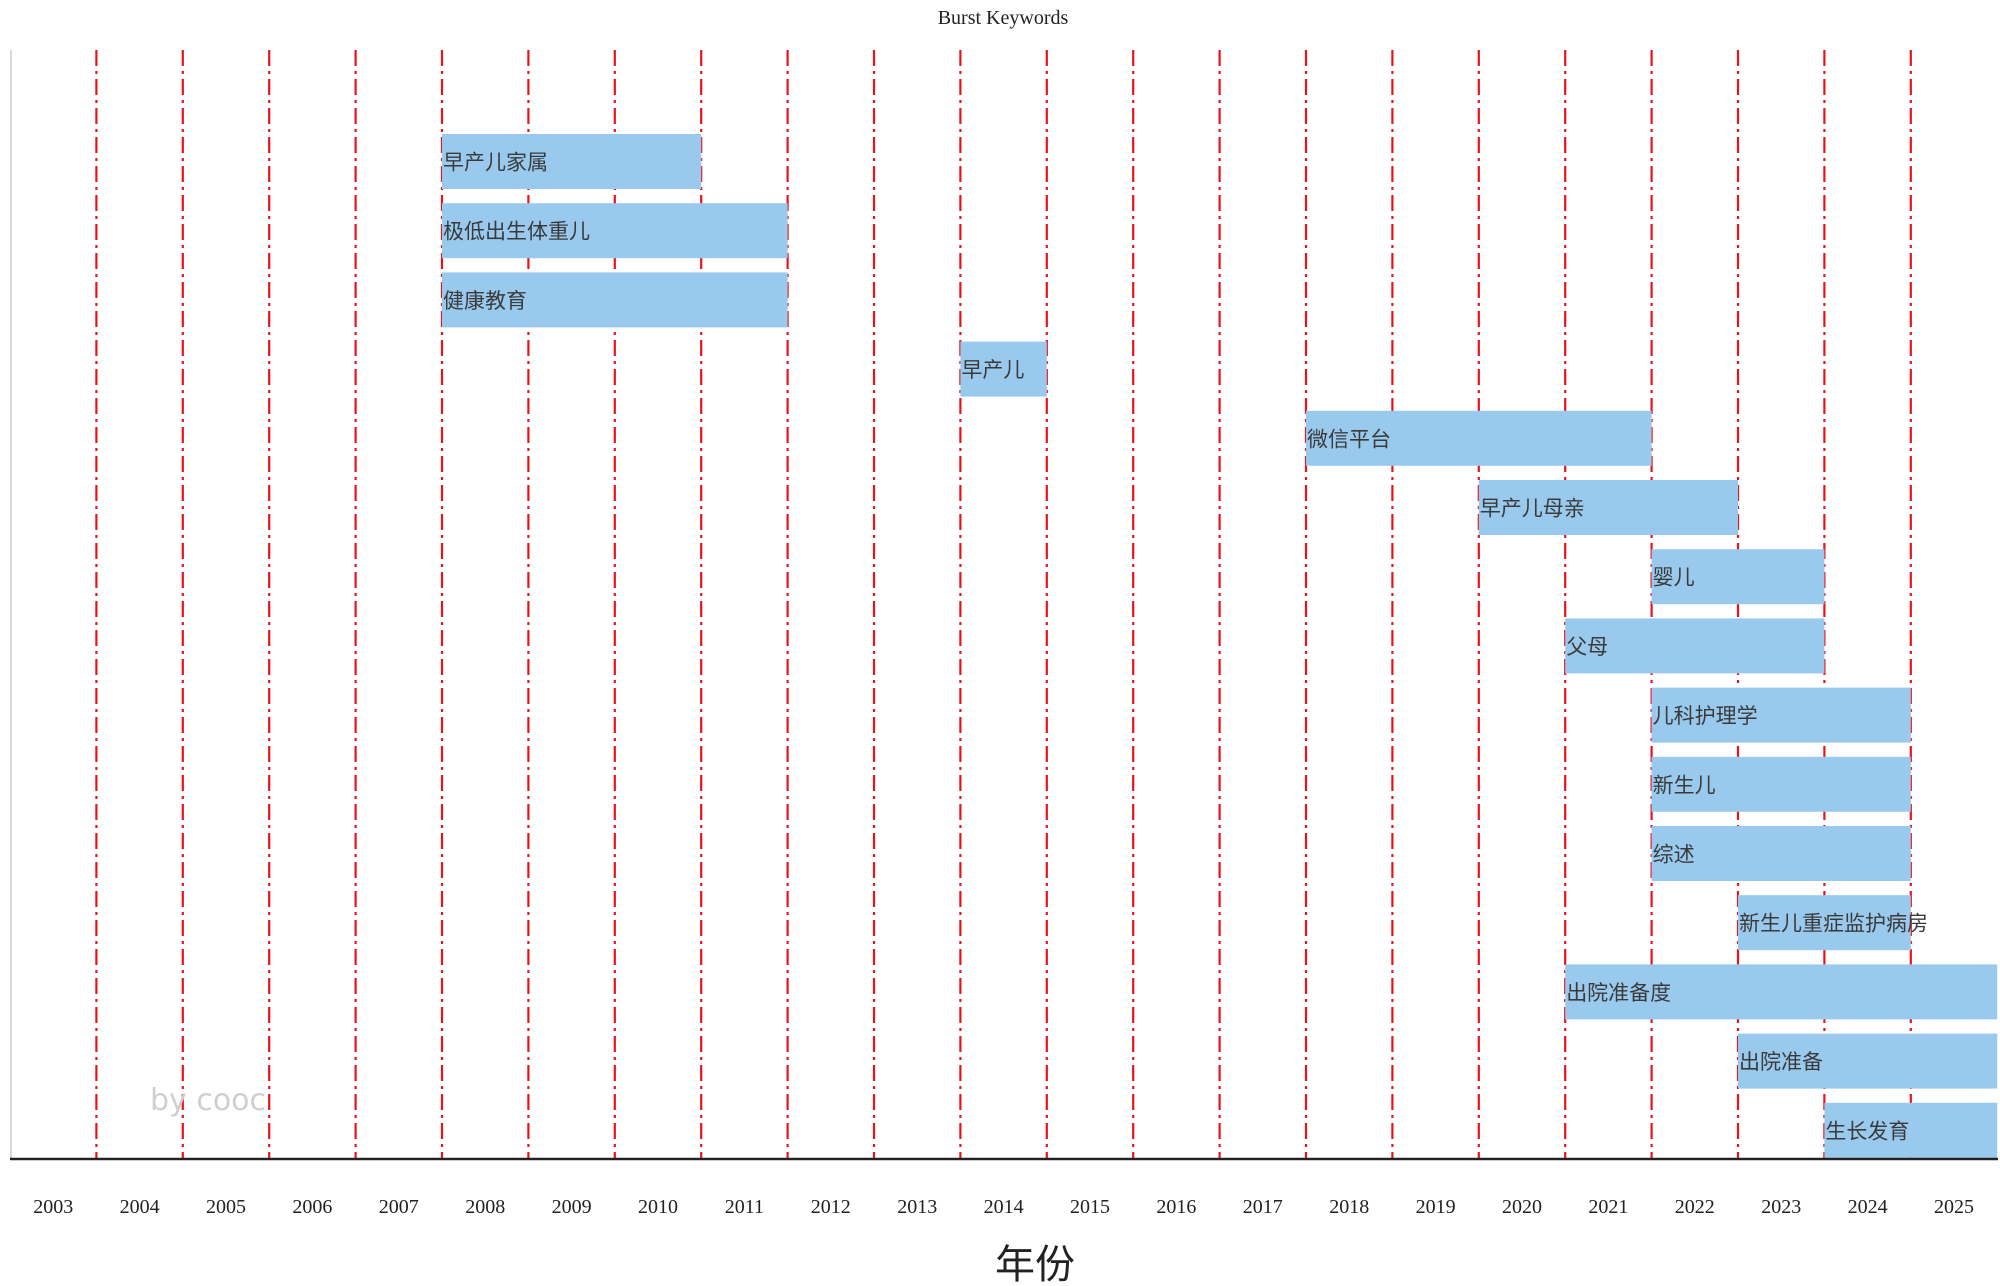  I want to click on burst-keyword-label: 微信平台, so click(1349, 439).